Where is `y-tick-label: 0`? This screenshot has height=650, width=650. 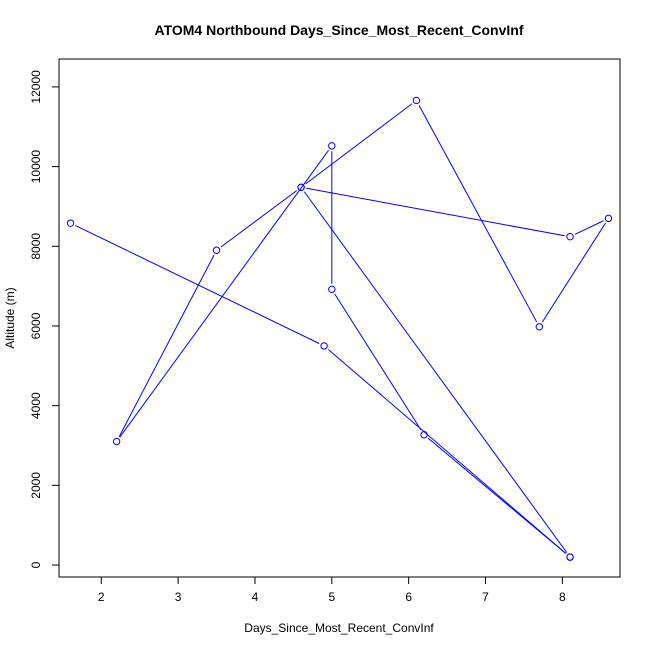
y-tick-label: 0 is located at coordinates (36, 564).